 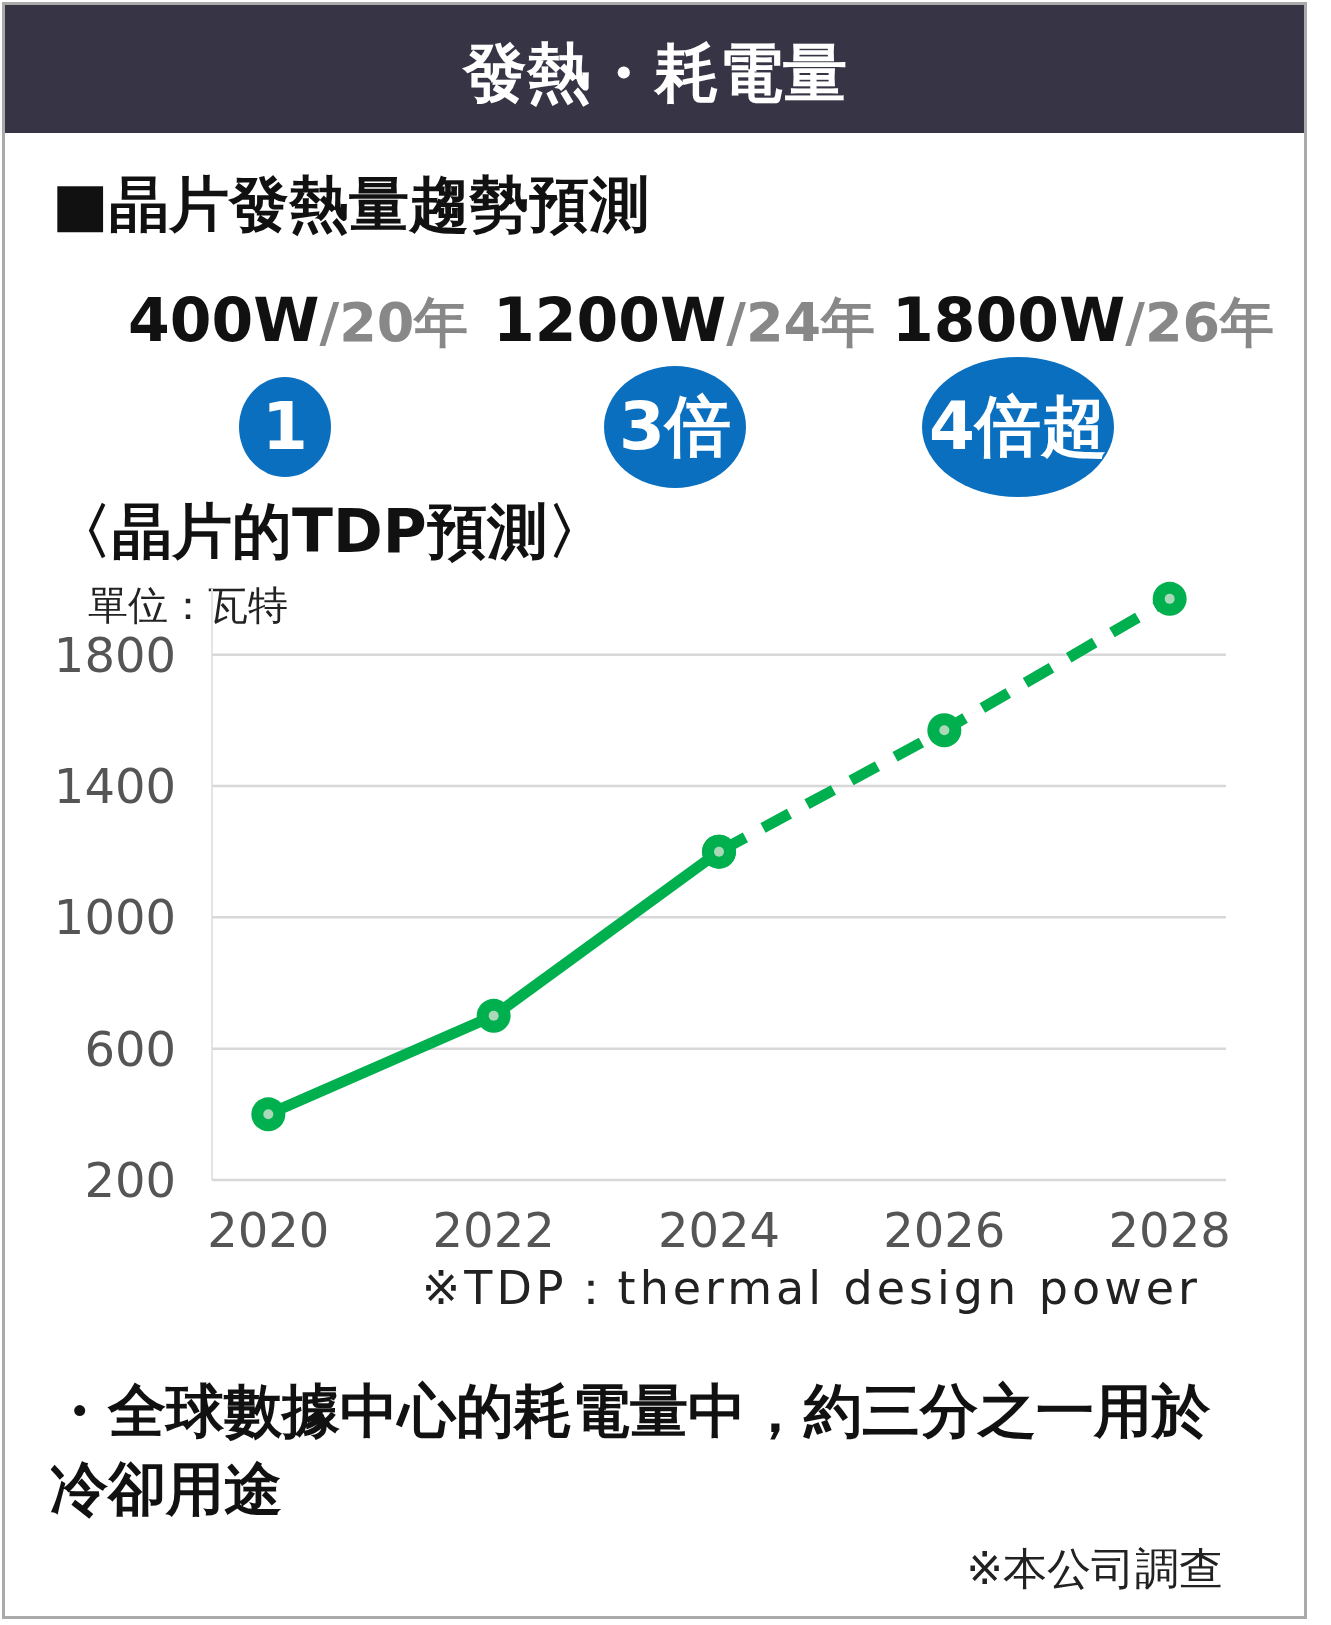 What do you see at coordinates (350, 204) in the screenshot?
I see `chart-subtitle: ■晶片發熱量趨勢預測` at bounding box center [350, 204].